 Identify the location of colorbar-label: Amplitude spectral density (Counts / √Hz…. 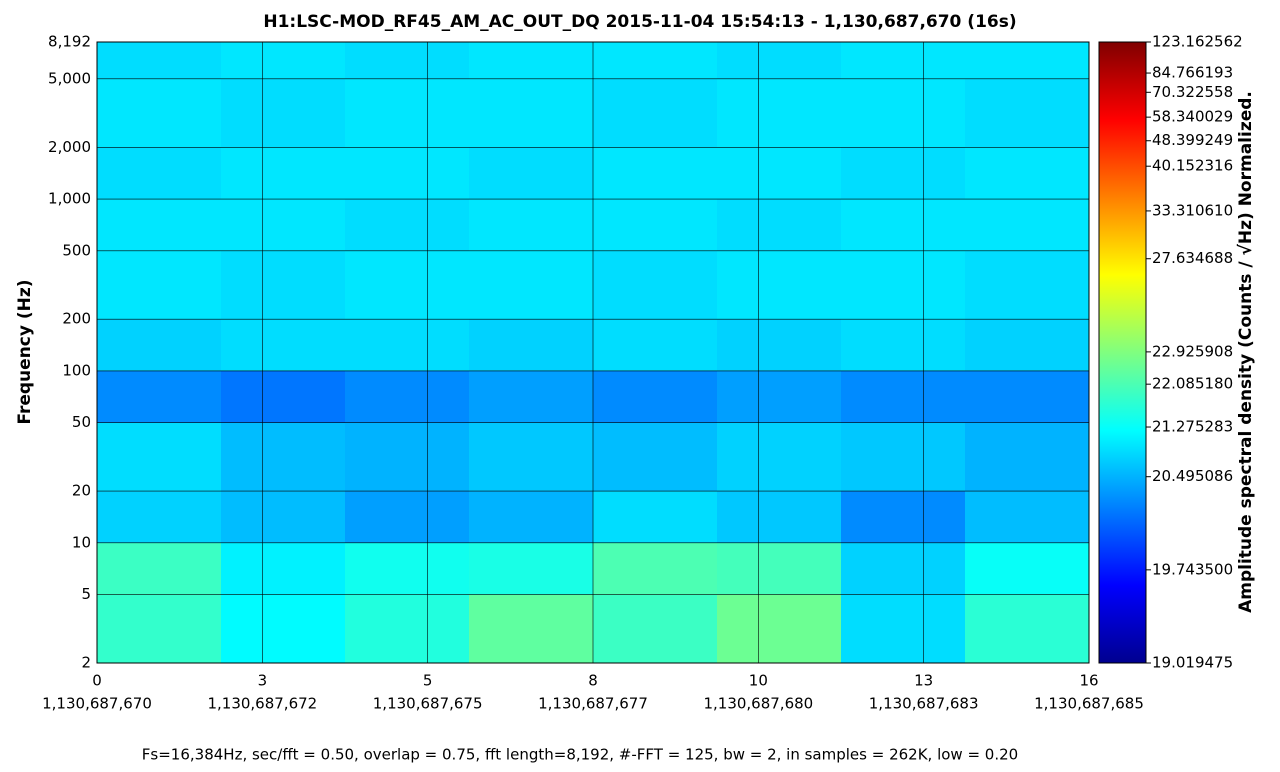
(1246, 352).